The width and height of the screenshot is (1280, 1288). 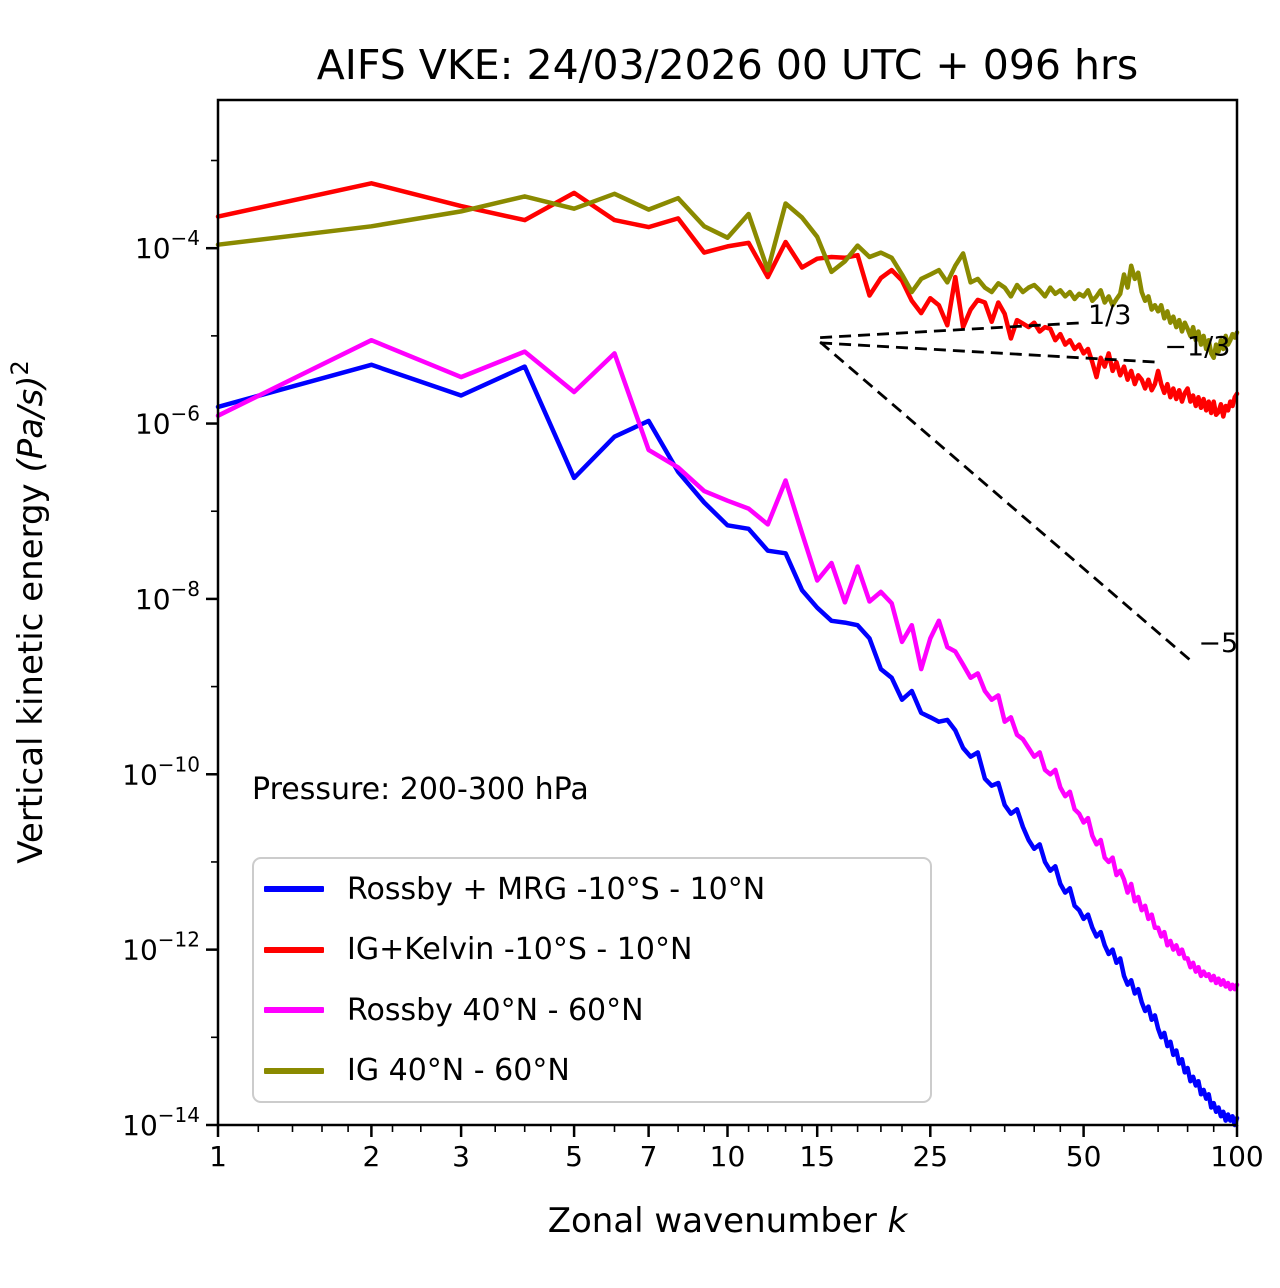 What do you see at coordinates (458, 1071) in the screenshot?
I see `legend-label: IG 40°N - 60°N` at bounding box center [458, 1071].